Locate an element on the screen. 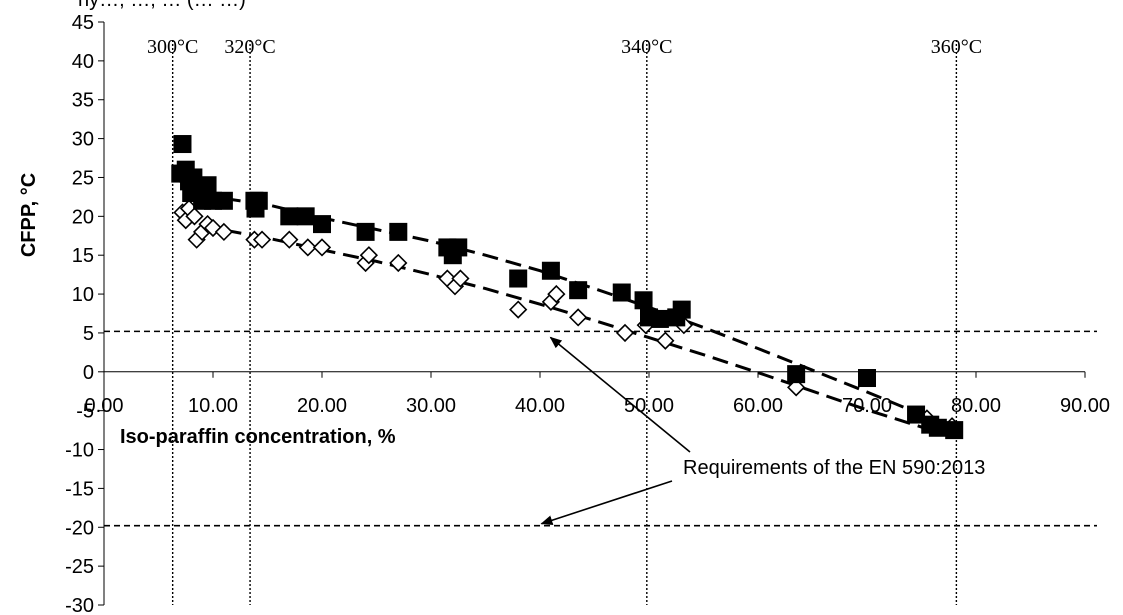  y-axis-ticks: -30 -25 -20 -15 -10 -5 0 5 10 15 20 25 30 35 40 45 is located at coordinates (84, 313).